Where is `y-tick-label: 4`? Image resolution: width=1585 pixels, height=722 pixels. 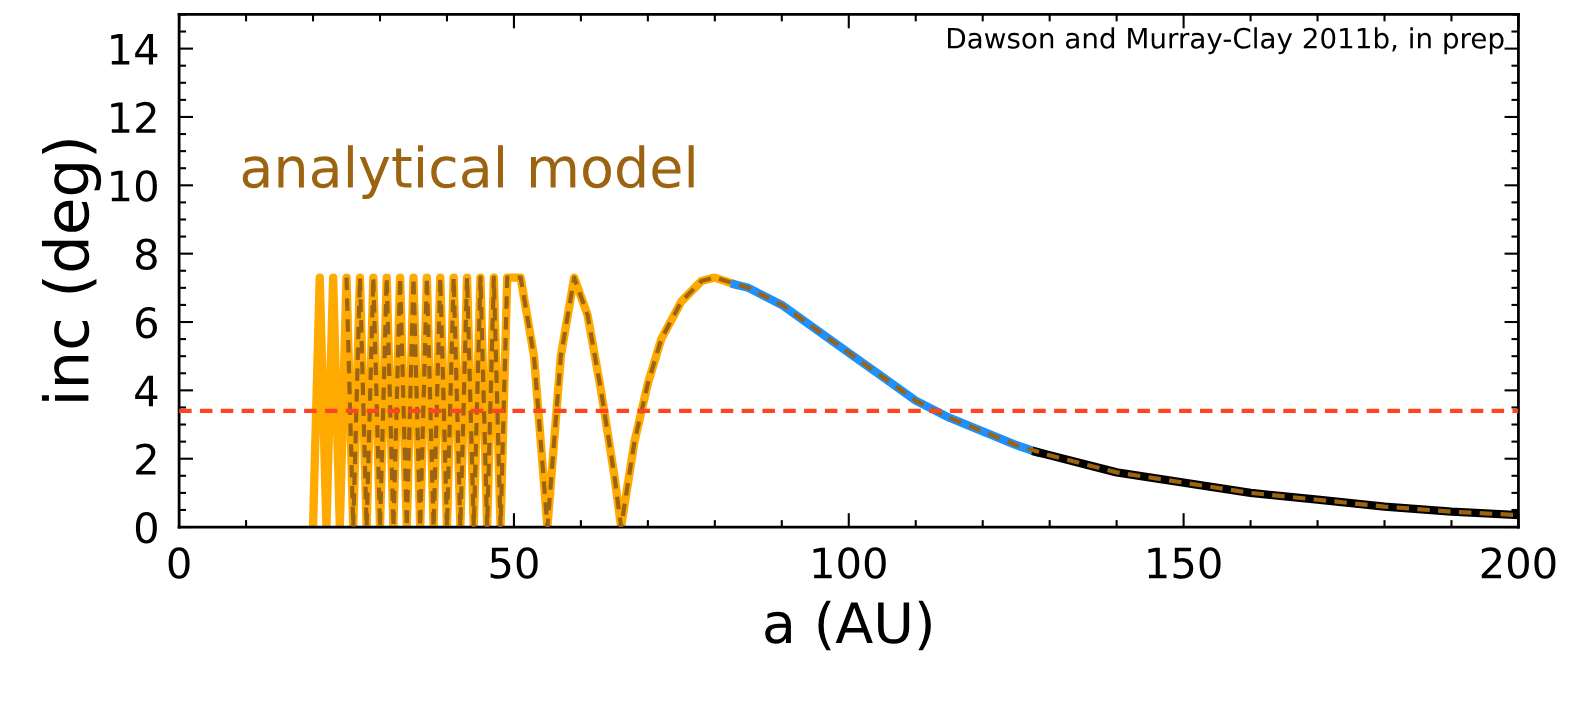
y-tick-label: 4 is located at coordinates (146, 391).